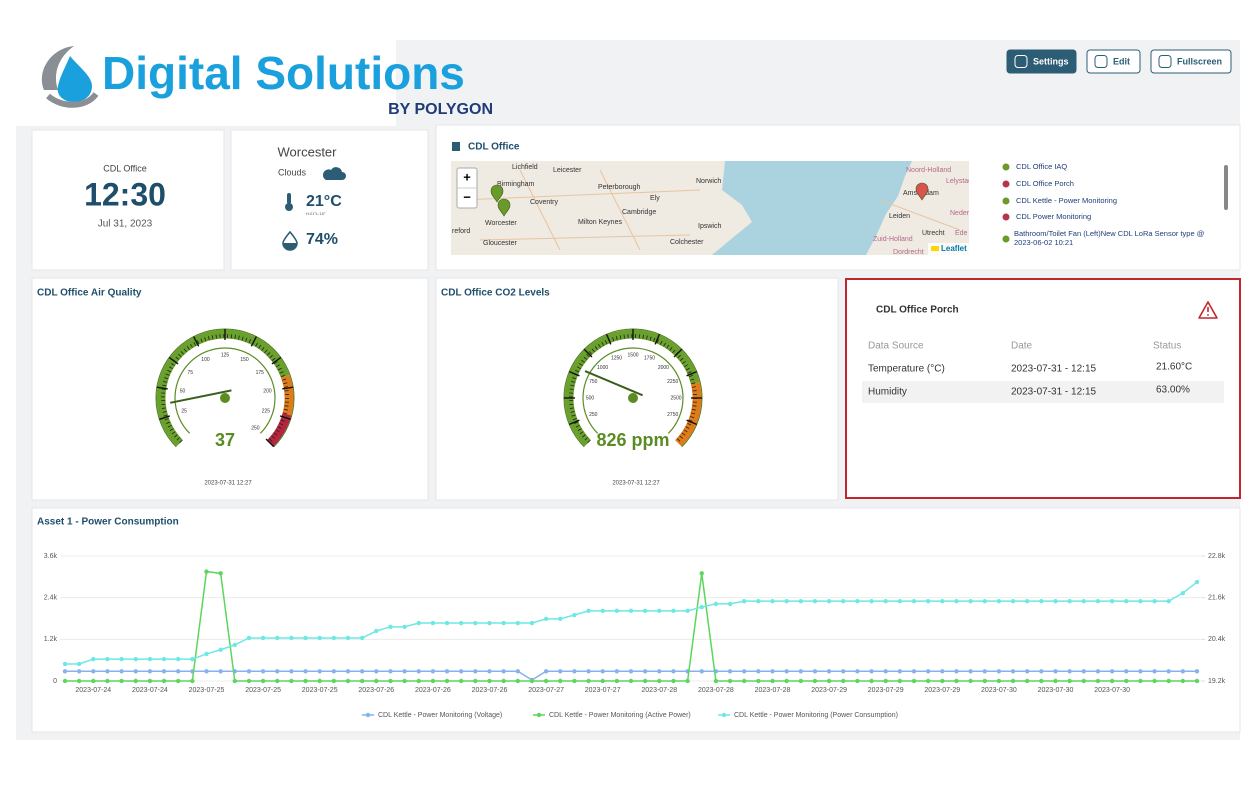 This screenshot has width=1250, height=800. What do you see at coordinates (675, 398) in the screenshot?
I see `gauge-tick-label: 2500` at bounding box center [675, 398].